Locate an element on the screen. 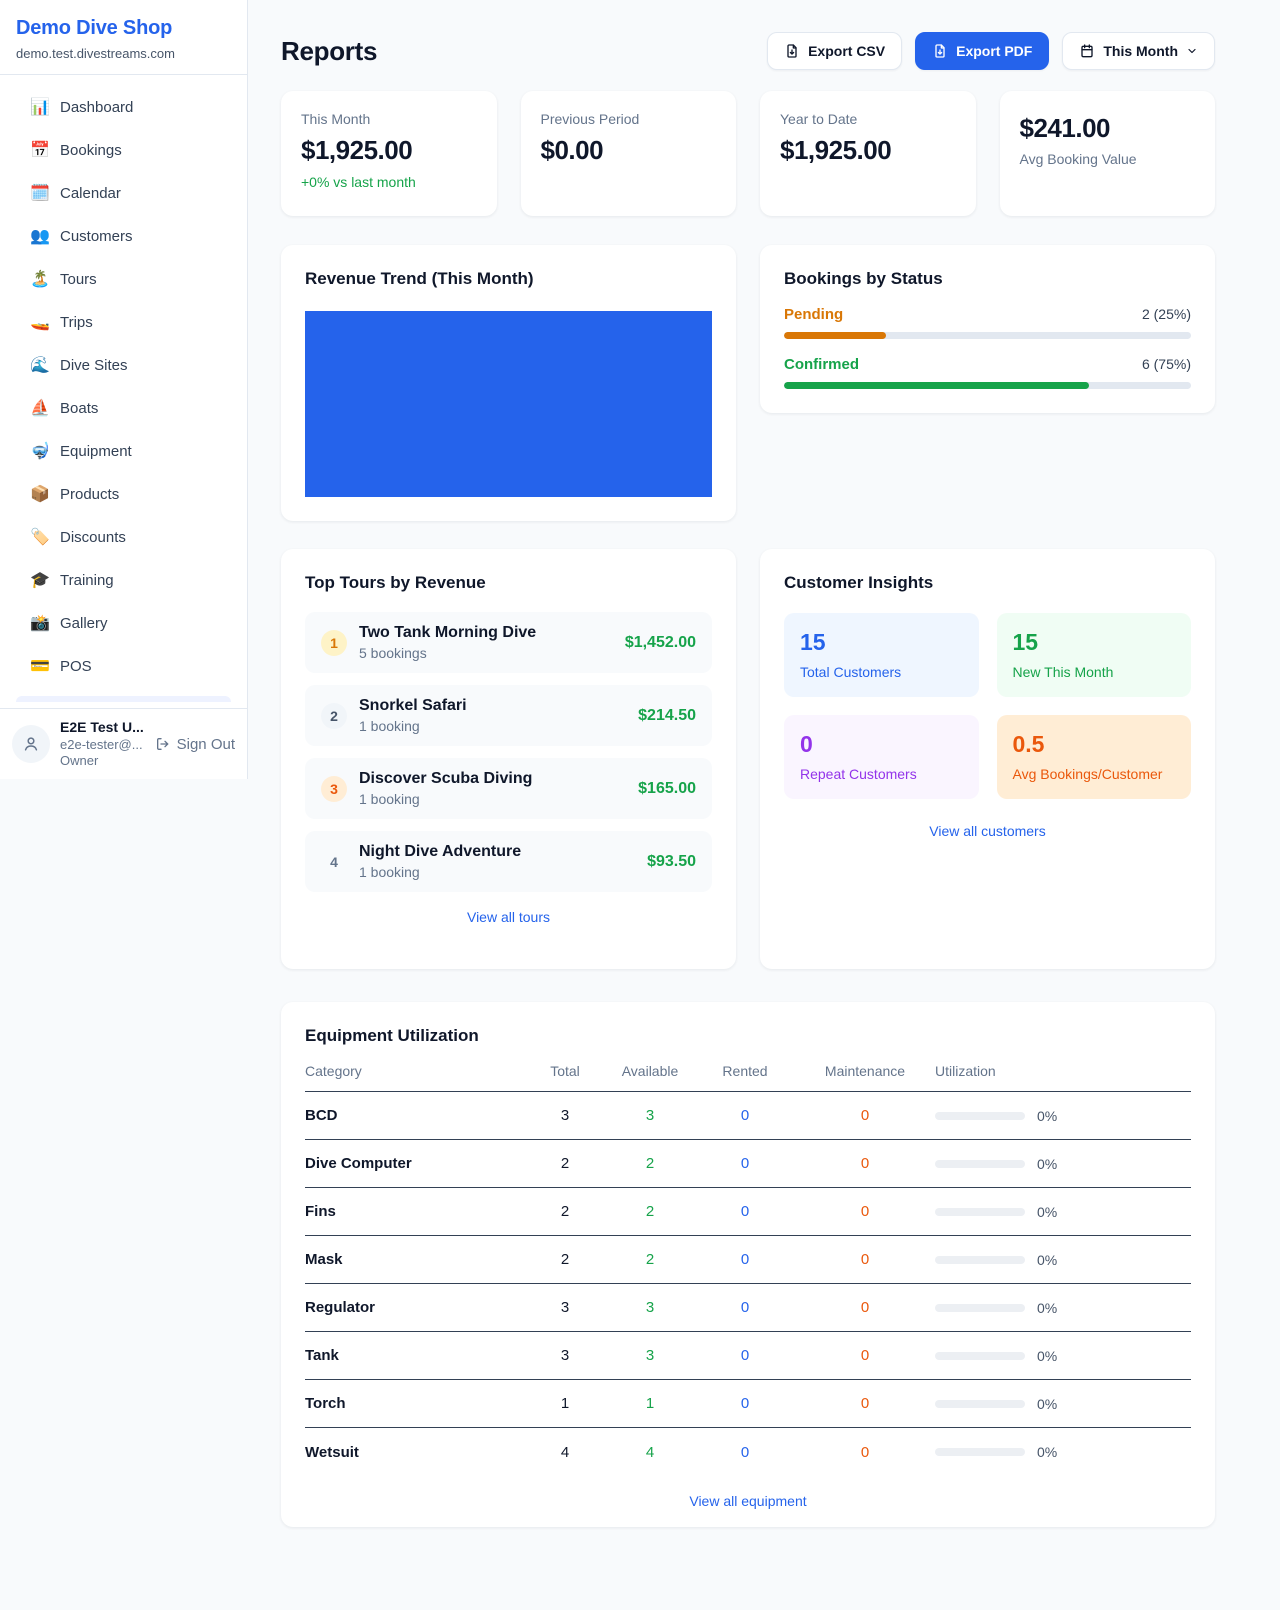 This screenshot has height=1610, width=1280. sign-out-button: Sign Out is located at coordinates (195, 744).